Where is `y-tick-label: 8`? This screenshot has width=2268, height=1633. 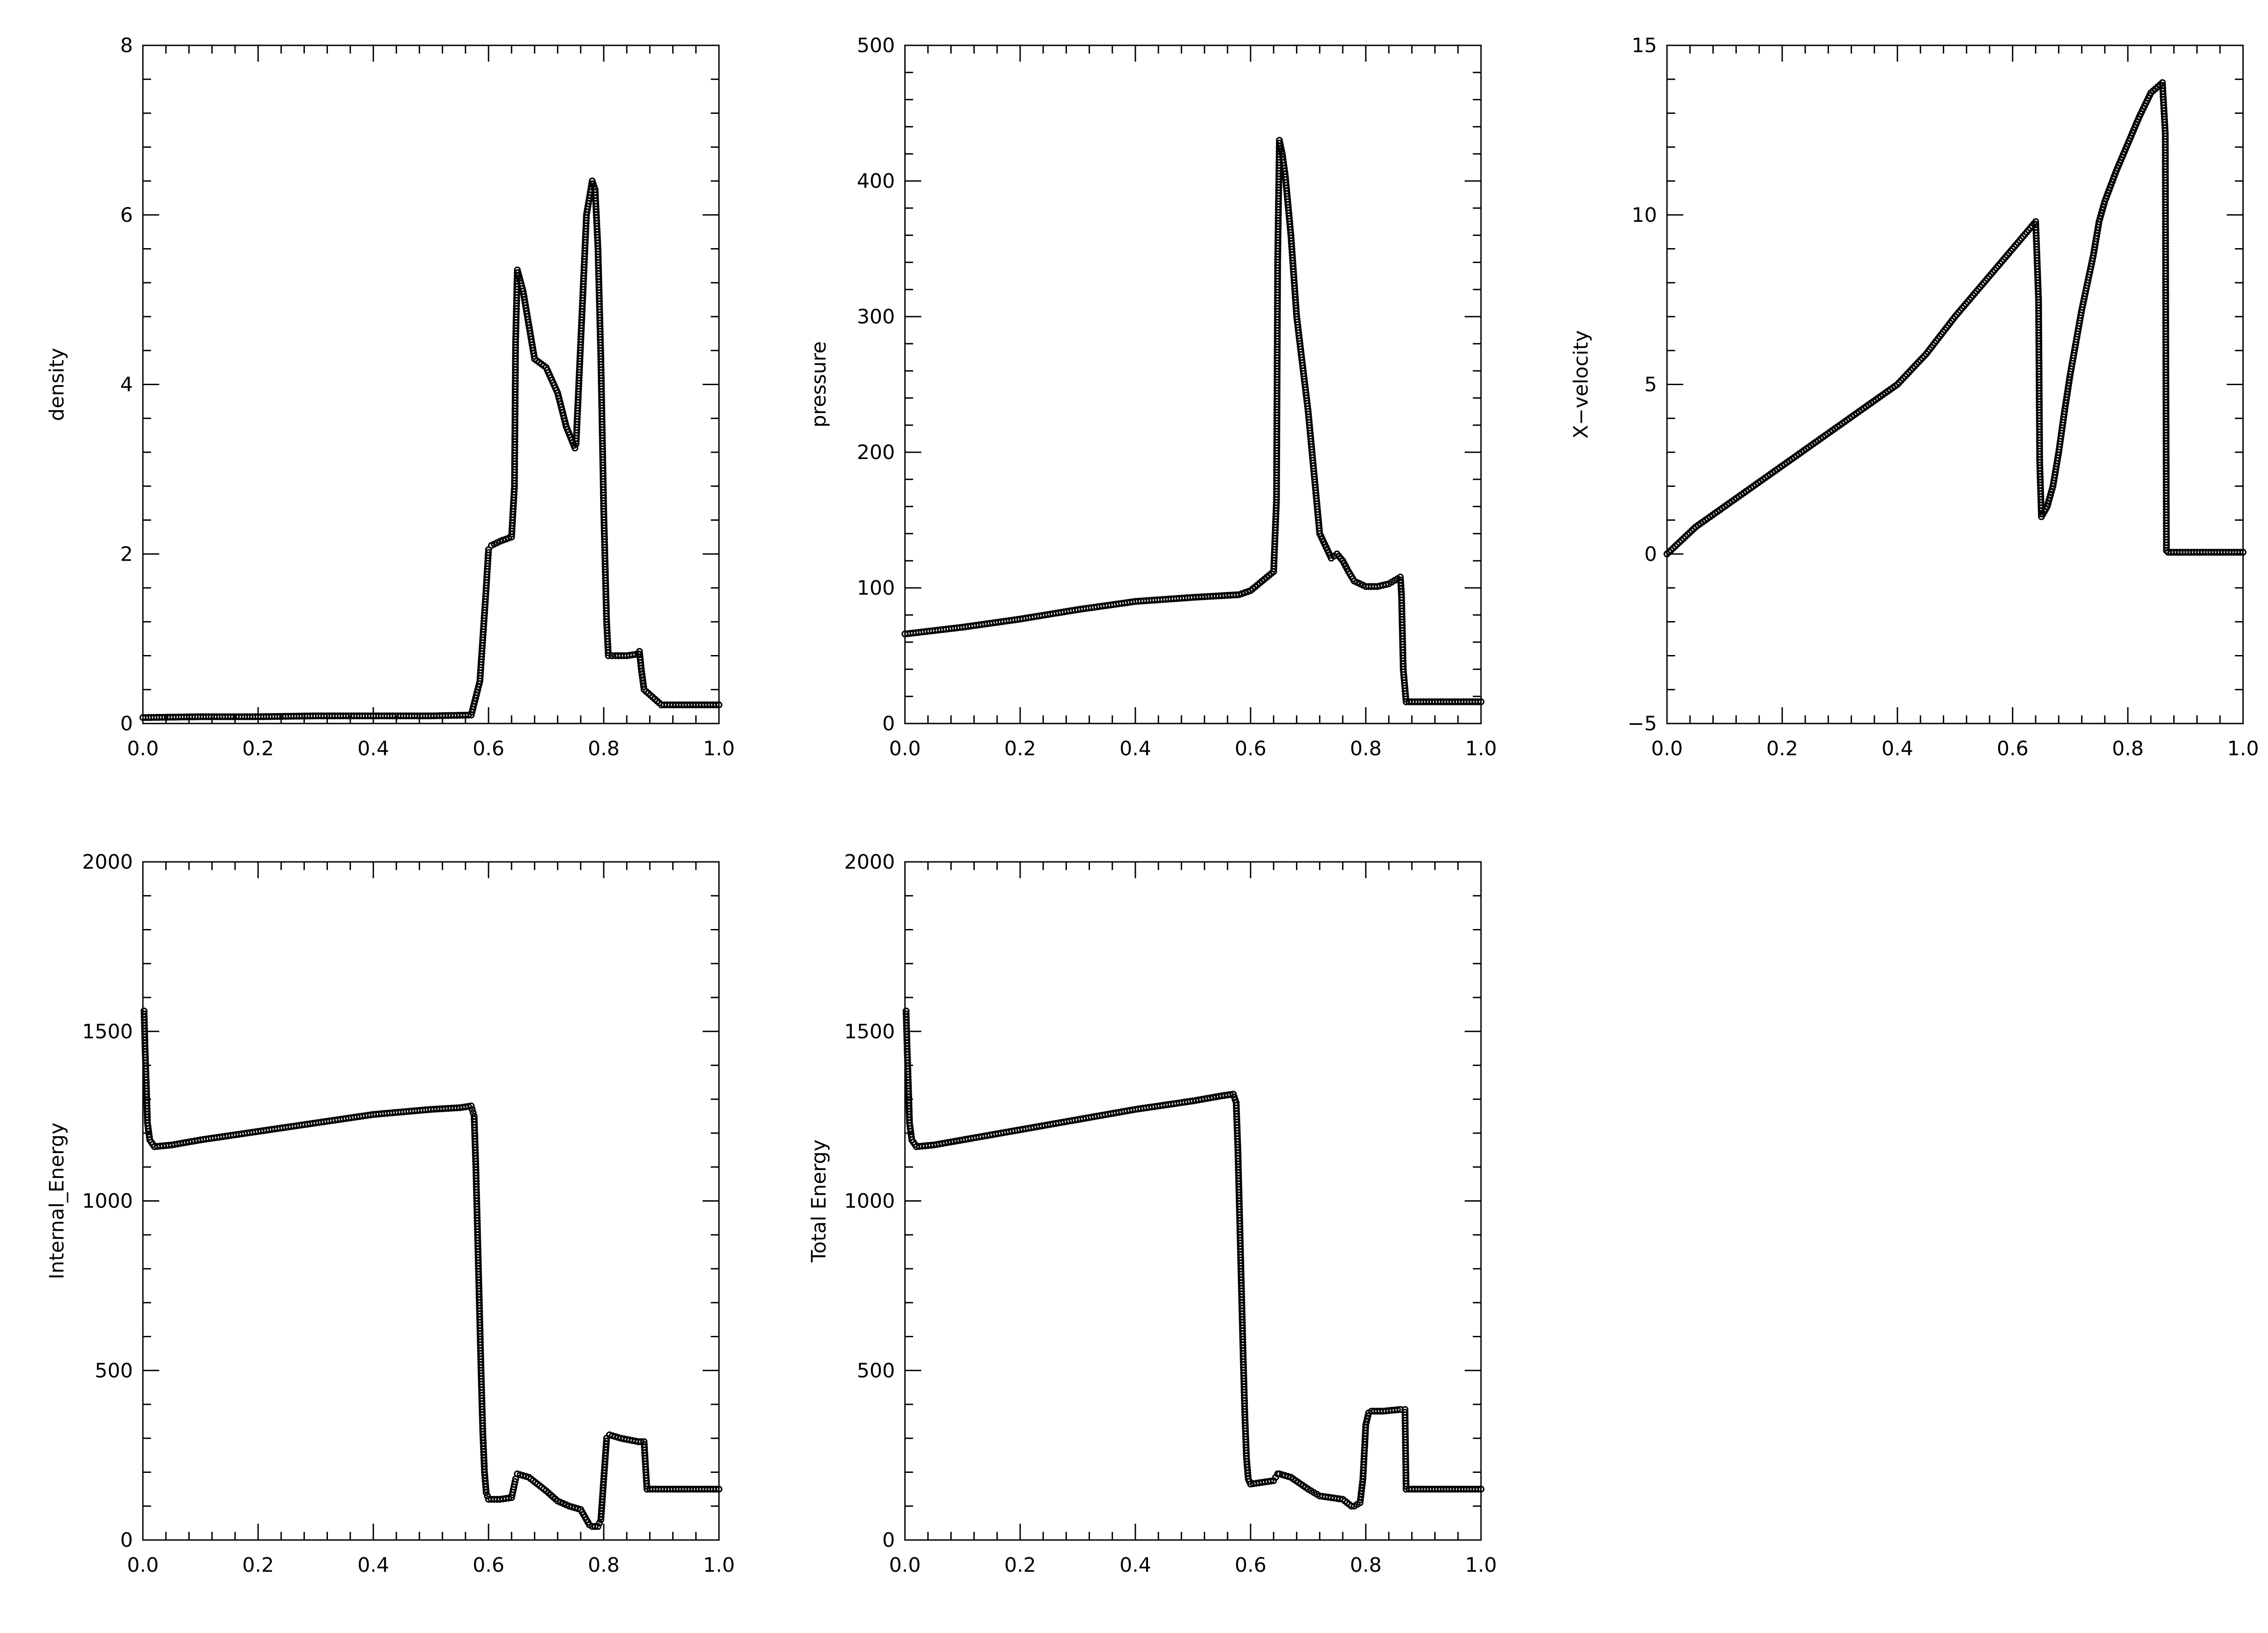 y-tick-label: 8 is located at coordinates (126, 45).